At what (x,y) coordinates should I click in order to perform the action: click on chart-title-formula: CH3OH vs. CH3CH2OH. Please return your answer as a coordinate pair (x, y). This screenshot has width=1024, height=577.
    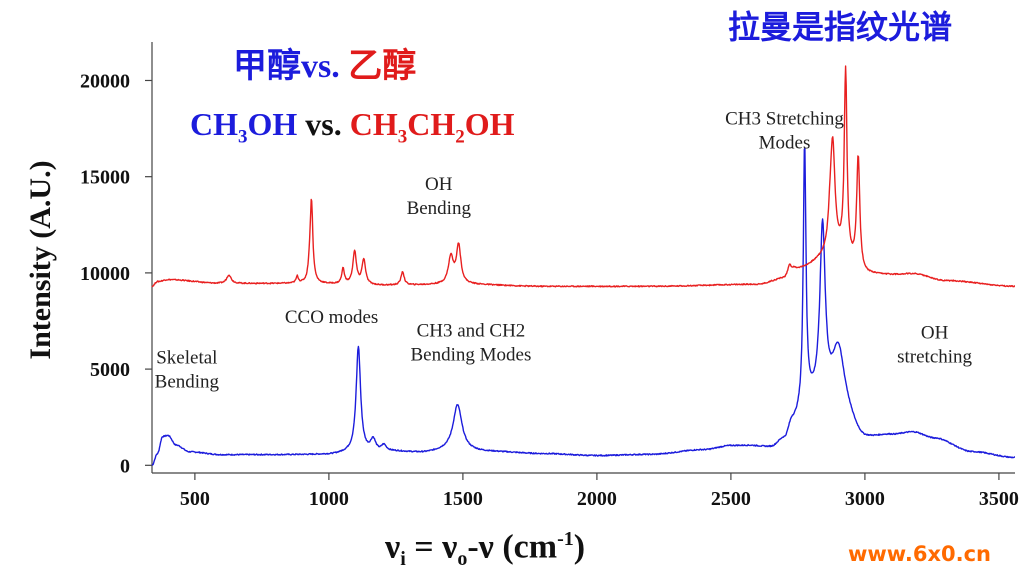
    Looking at the image, I should click on (352, 127).